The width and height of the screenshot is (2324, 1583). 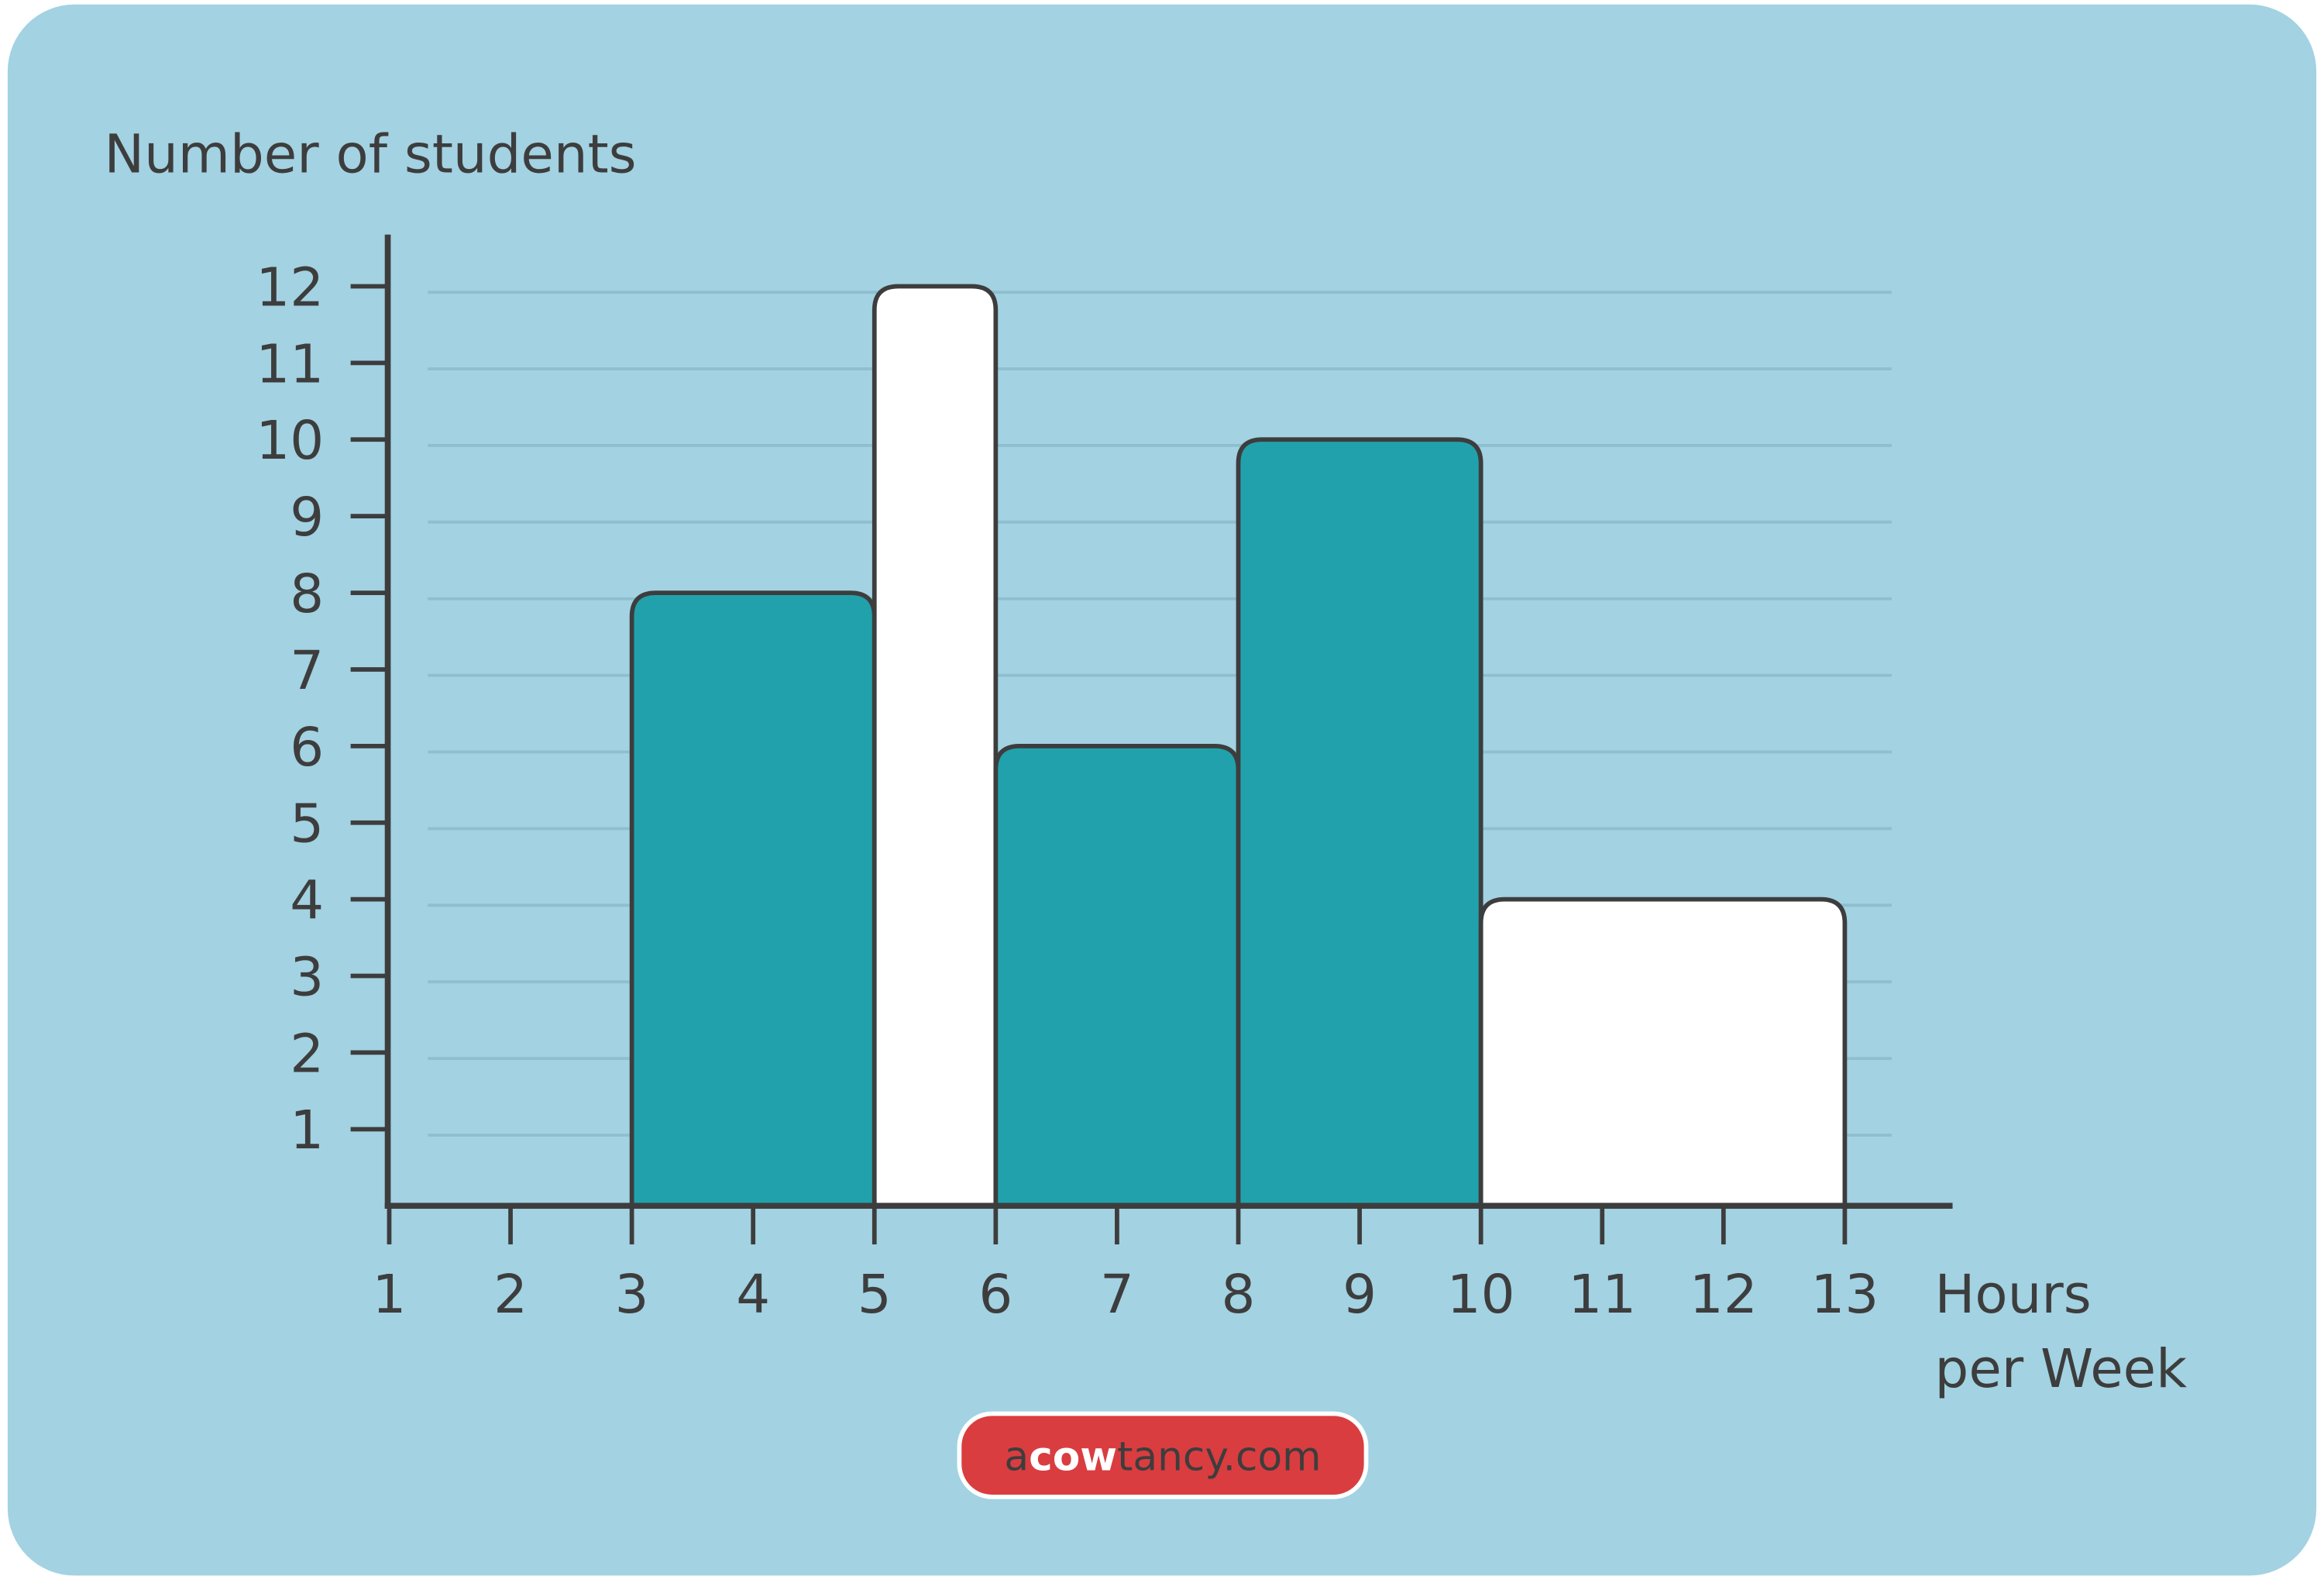 I want to click on y-tick-label: 12, so click(x=290, y=287).